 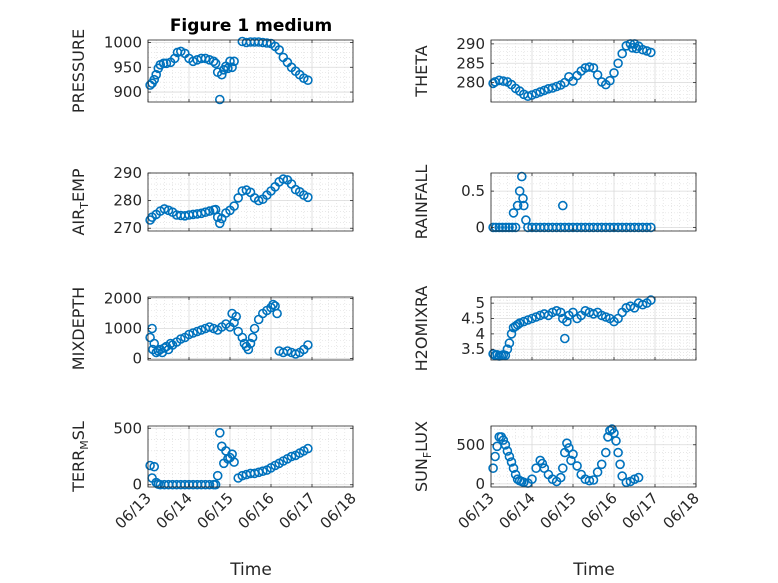 I want to click on y-tick-label: 2000, so click(x=123, y=299).